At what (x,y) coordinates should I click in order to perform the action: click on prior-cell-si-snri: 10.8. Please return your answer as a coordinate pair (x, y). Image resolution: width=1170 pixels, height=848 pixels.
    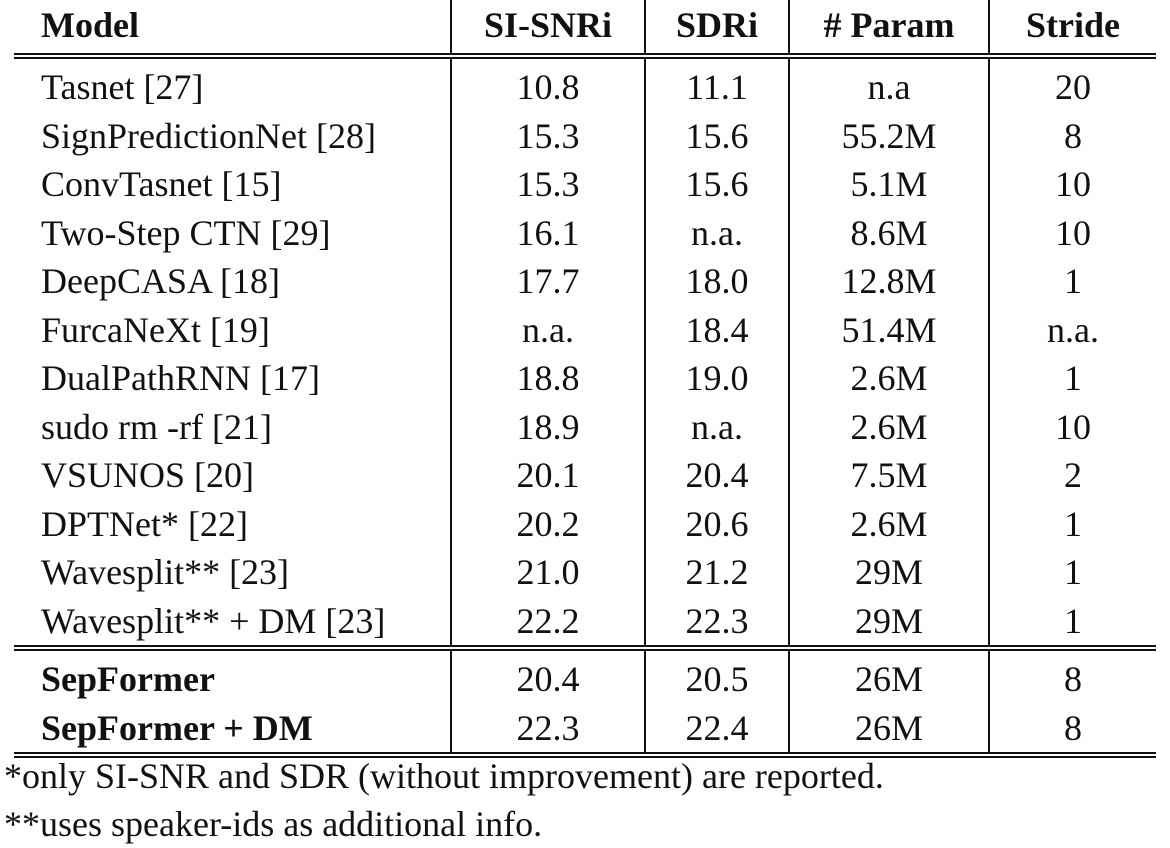
    Looking at the image, I should click on (547, 84).